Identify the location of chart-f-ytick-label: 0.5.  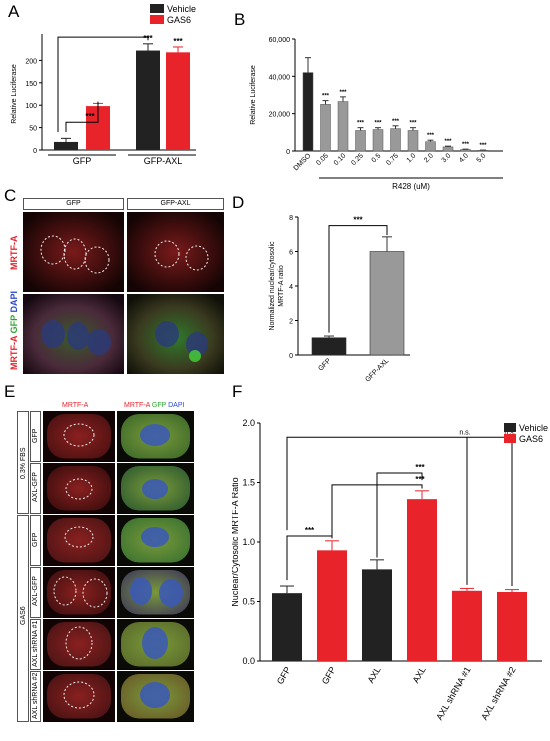
(248, 602).